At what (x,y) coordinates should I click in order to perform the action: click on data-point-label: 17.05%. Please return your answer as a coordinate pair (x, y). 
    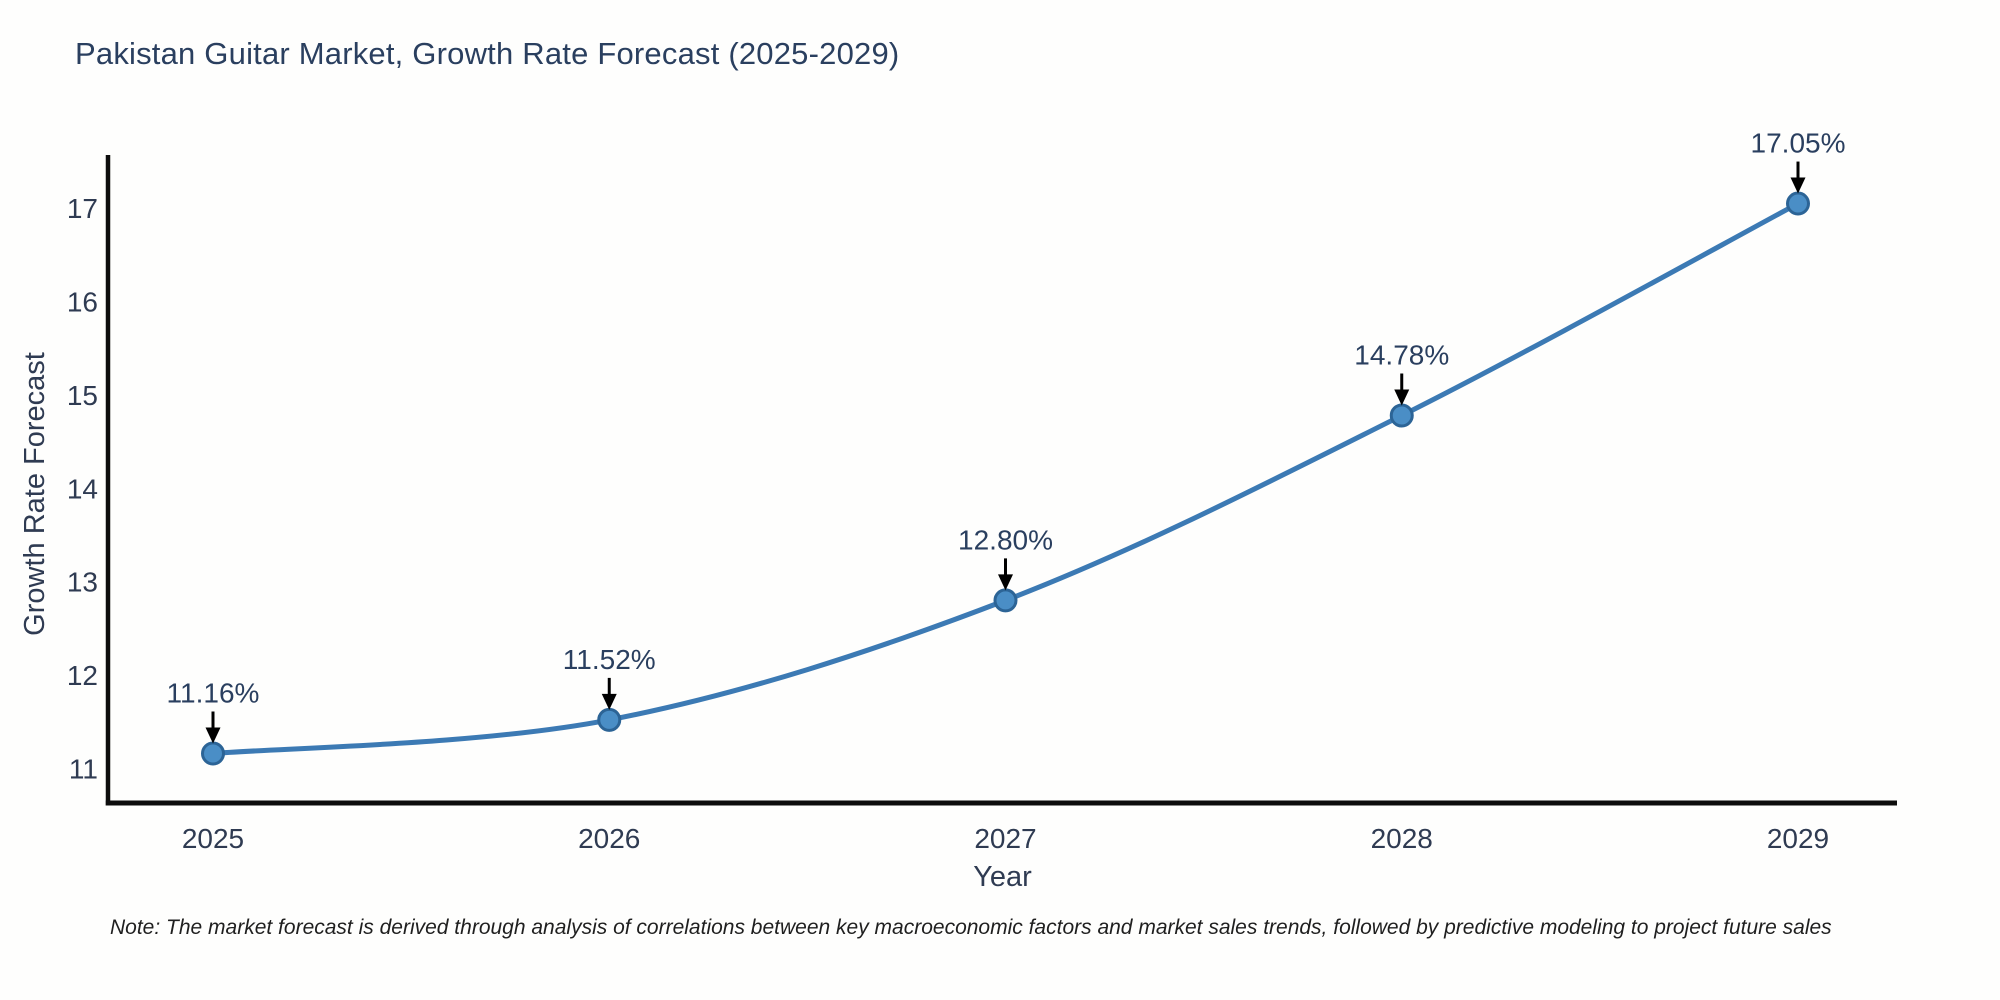
    Looking at the image, I should click on (1798, 143).